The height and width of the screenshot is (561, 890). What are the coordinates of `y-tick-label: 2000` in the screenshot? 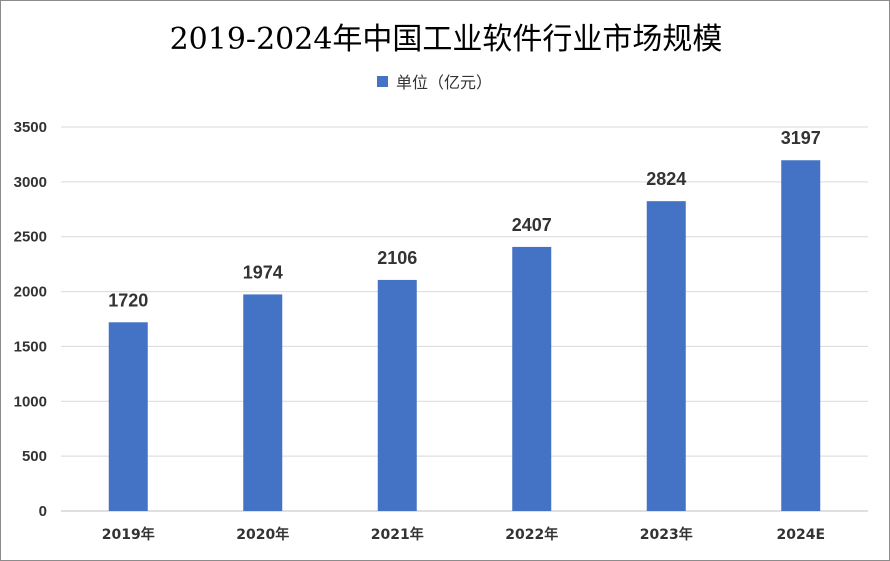 It's located at (30, 292).